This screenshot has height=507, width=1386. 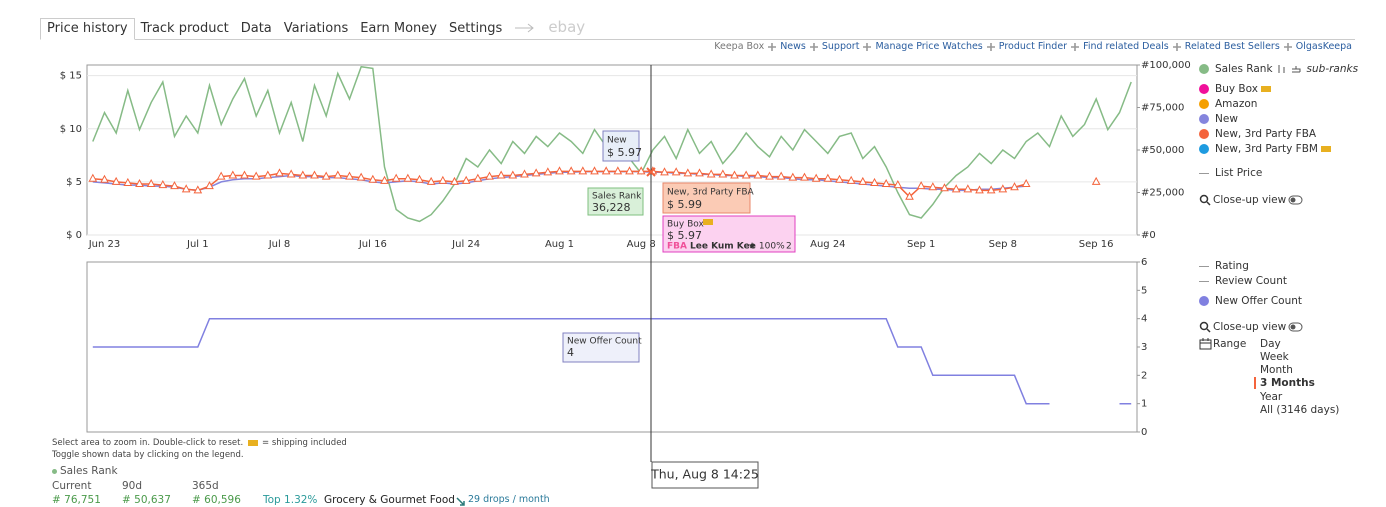 I want to click on stat-category: Grocery & Gourmet Food, so click(x=389, y=500).